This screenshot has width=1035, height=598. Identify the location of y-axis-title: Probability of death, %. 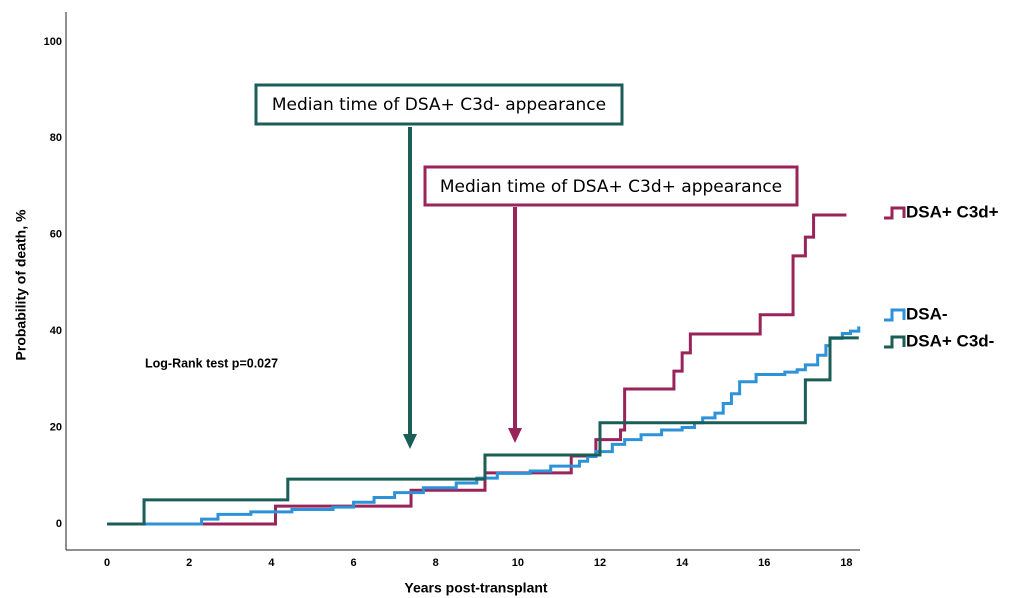
(21, 284).